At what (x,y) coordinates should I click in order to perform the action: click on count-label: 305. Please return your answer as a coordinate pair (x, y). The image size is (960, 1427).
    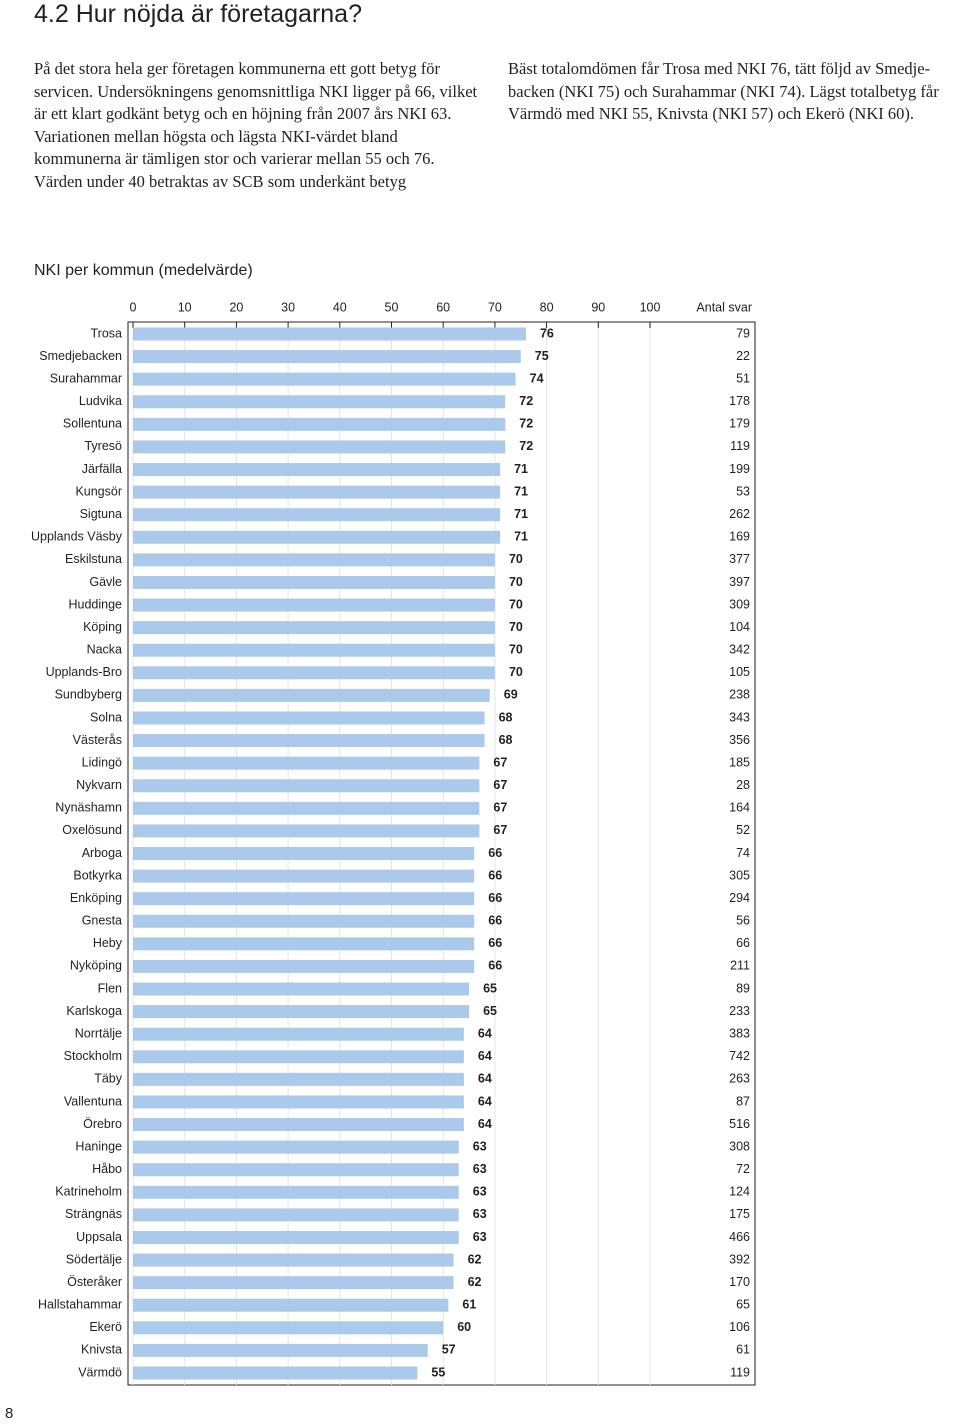
    Looking at the image, I should click on (739, 875).